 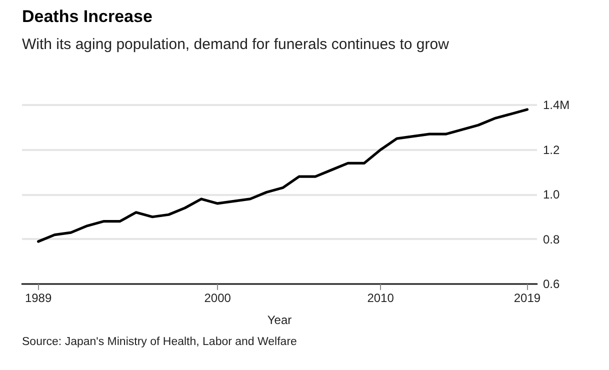 I want to click on x-tick-label: 2000, so click(x=218, y=298).